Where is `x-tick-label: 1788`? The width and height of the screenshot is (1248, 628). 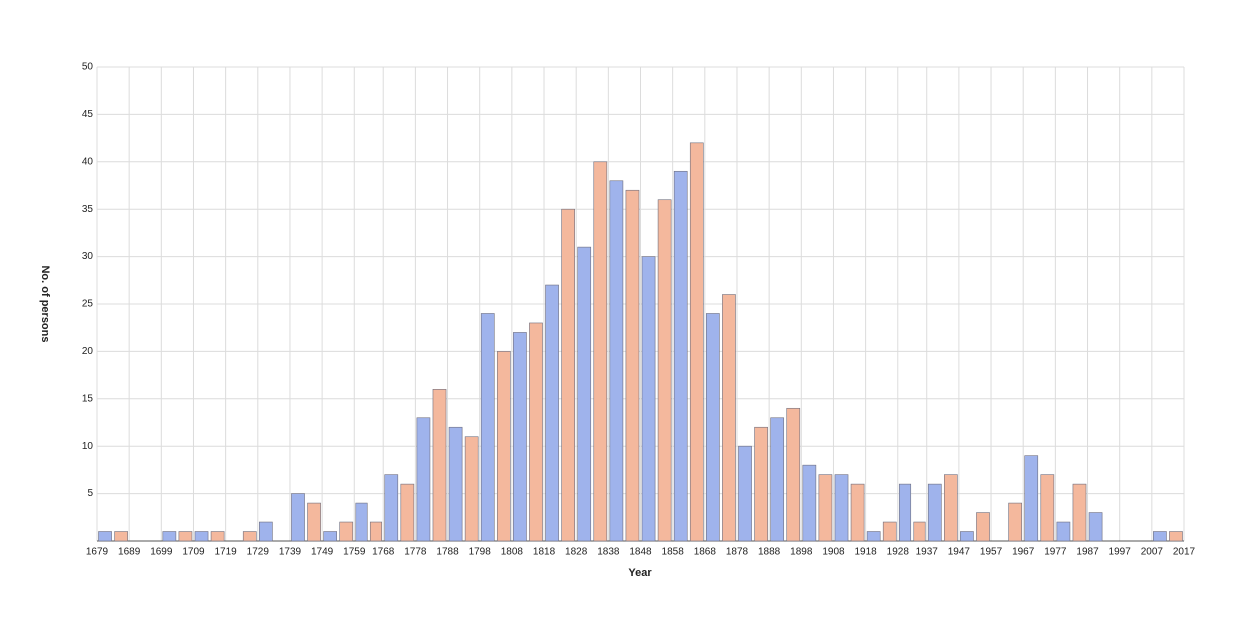 x-tick-label: 1788 is located at coordinates (447, 552).